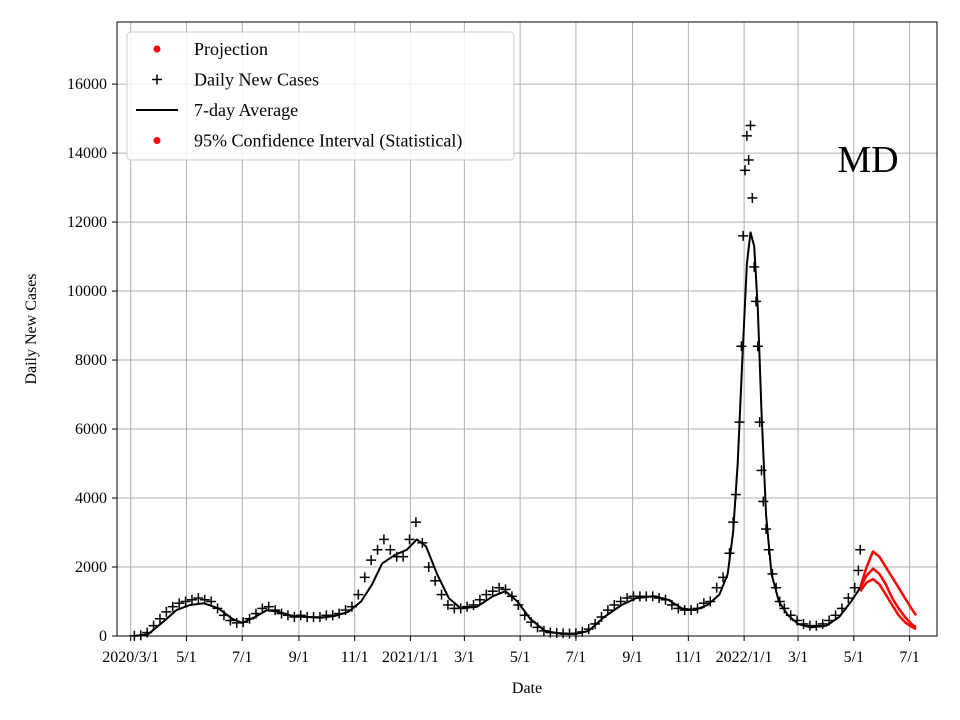 The width and height of the screenshot is (960, 720). What do you see at coordinates (256, 80) in the screenshot?
I see `legend-label: Daily New Cases` at bounding box center [256, 80].